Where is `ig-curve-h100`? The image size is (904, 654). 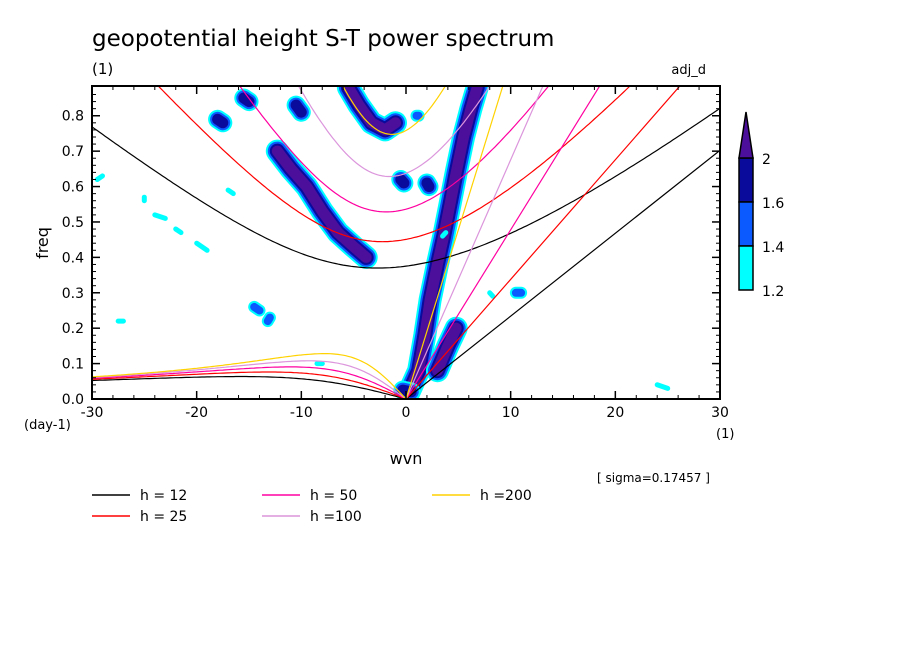 ig-curve-h100 is located at coordinates (394, 132).